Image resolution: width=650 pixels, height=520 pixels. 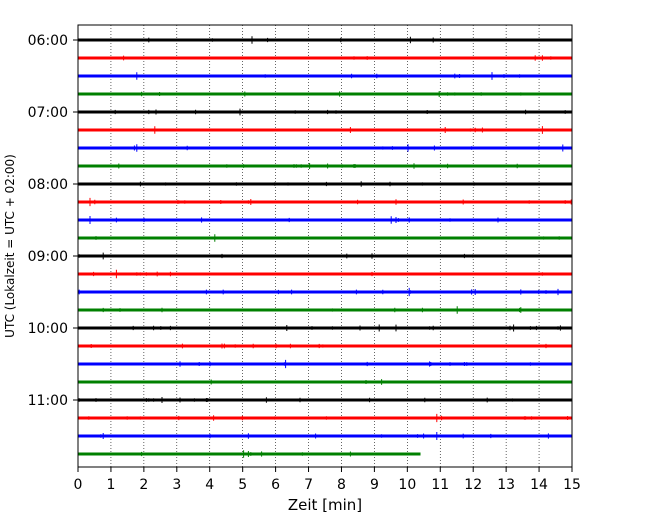 What do you see at coordinates (53, 221) in the screenshot?
I see `y-axis-ticks: 06:00 07:00 08:00 09:00 10:00 11:00` at bounding box center [53, 221].